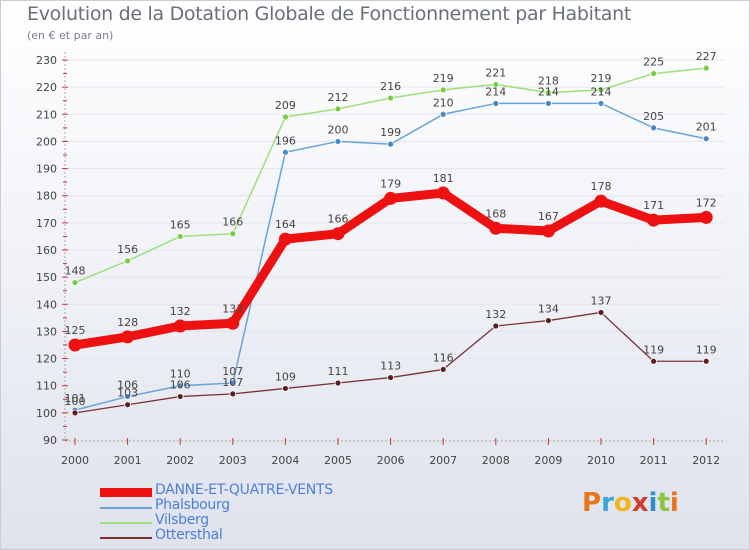 This screenshot has height=550, width=750. What do you see at coordinates (653, 205) in the screenshot?
I see `data-label: 171` at bounding box center [653, 205].